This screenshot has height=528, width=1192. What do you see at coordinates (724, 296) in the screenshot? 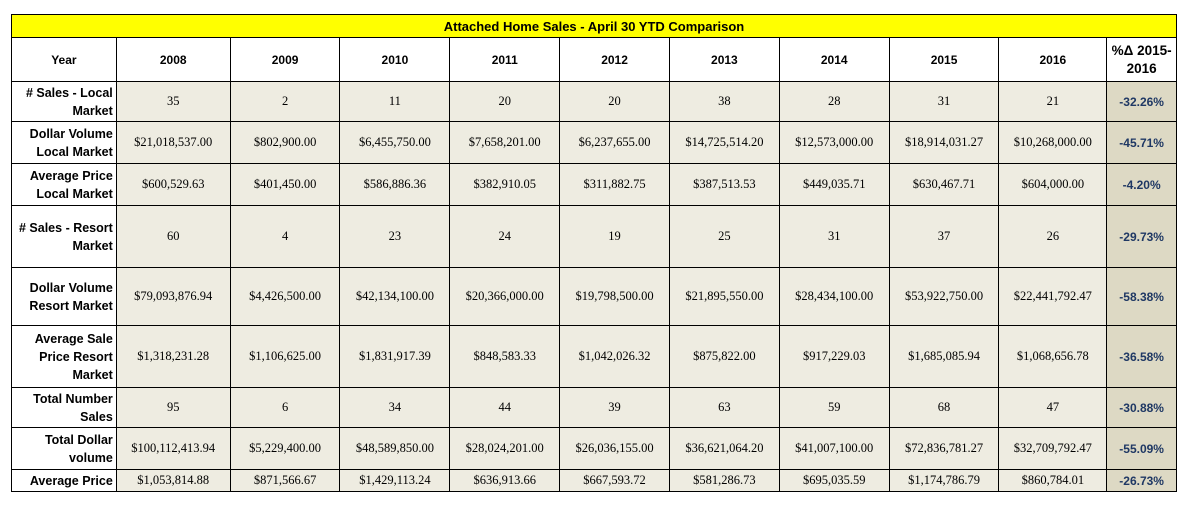
I see `value-cell-2013: $21,895,550.00` at bounding box center [724, 296].